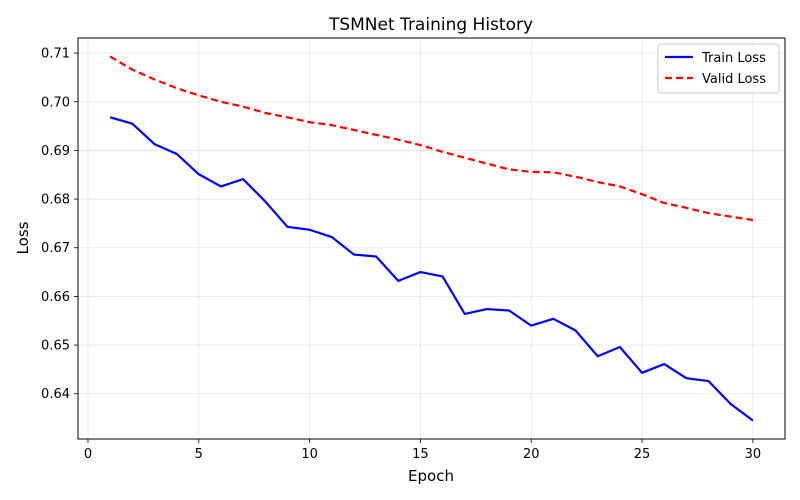 The height and width of the screenshot is (500, 800). What do you see at coordinates (718, 68) in the screenshot?
I see `legend: Train Loss Valid Loss` at bounding box center [718, 68].